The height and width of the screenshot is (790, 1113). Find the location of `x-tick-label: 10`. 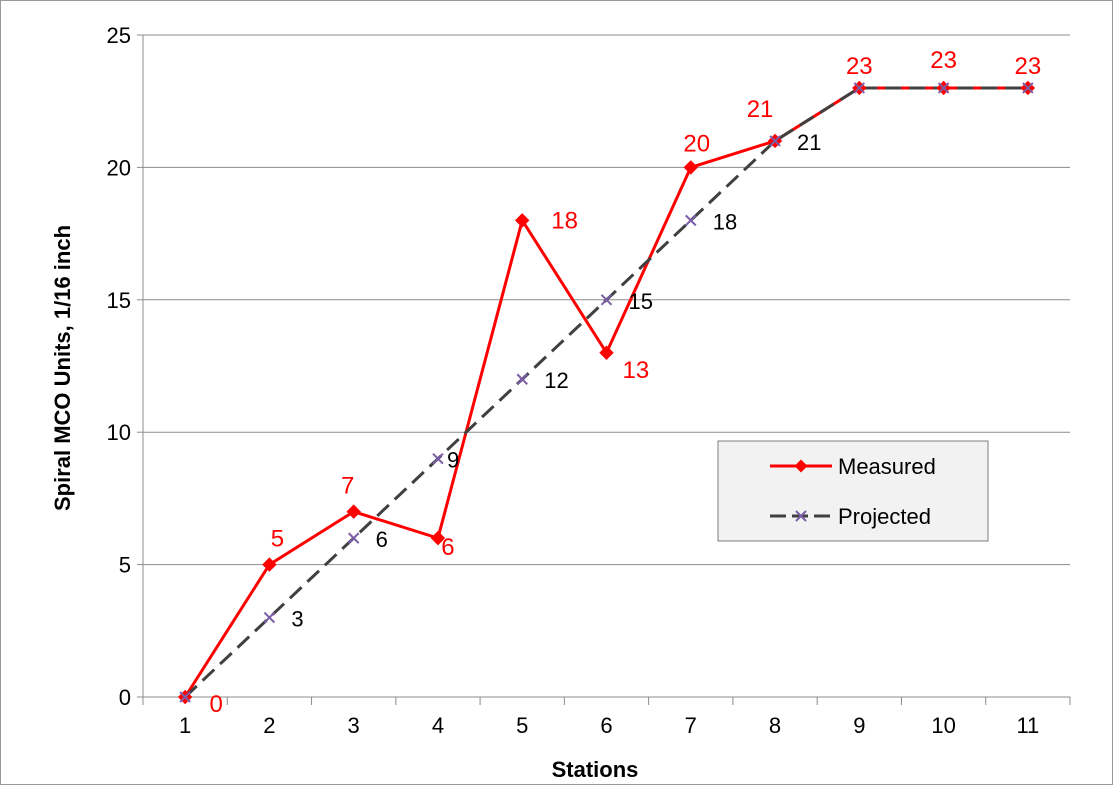

x-tick-label: 10 is located at coordinates (943, 725).